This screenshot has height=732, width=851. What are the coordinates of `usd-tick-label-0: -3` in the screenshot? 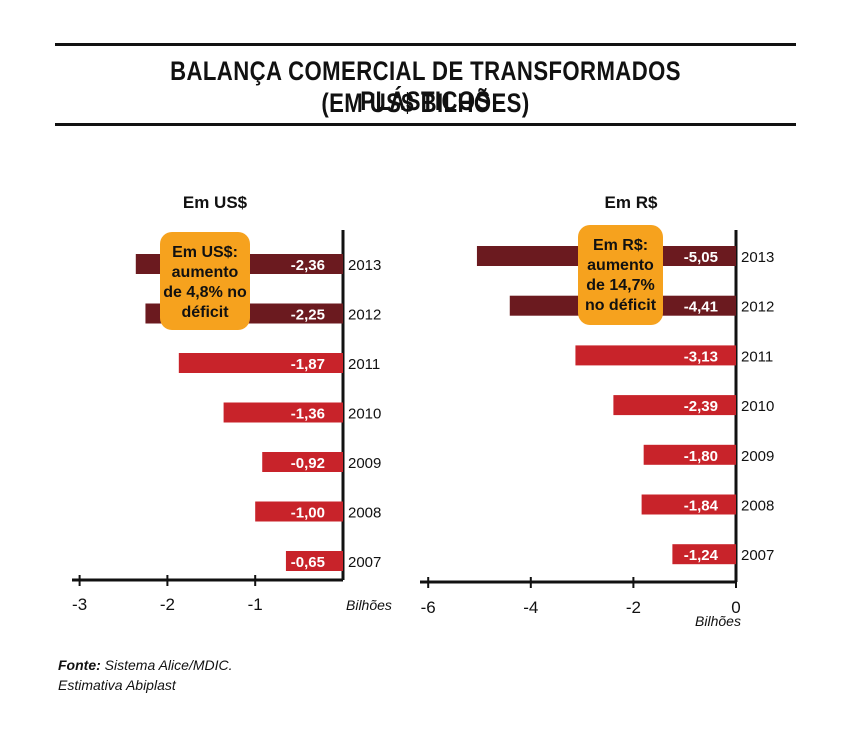 It's located at (79, 604).